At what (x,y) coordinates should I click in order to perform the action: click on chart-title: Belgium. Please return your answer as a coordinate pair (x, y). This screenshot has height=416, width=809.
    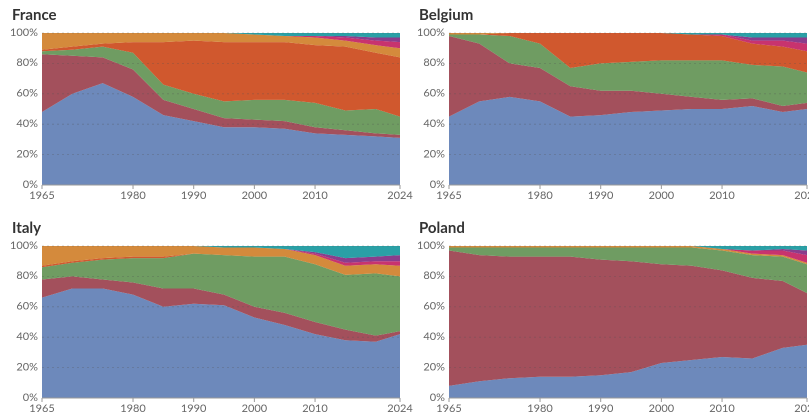
    Looking at the image, I should click on (446, 15).